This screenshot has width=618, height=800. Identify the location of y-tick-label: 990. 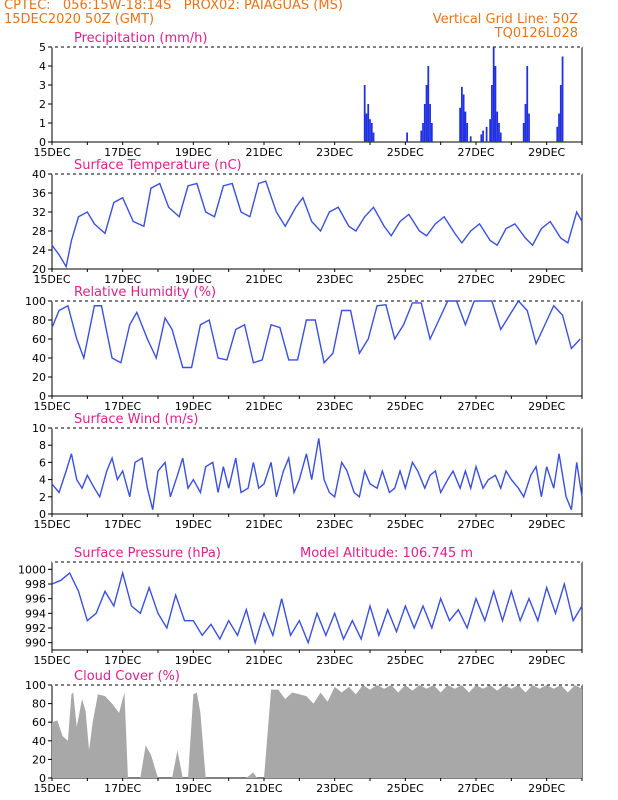
(35, 643).